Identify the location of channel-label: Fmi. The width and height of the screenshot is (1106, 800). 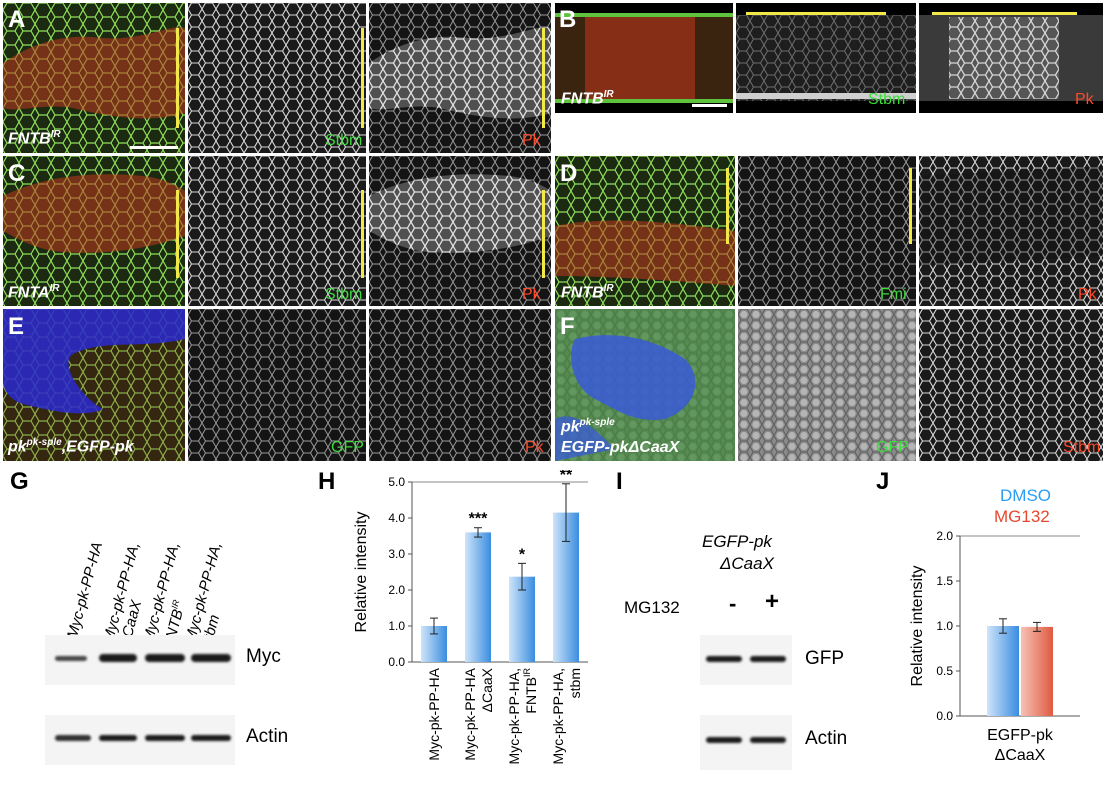
(893, 294).